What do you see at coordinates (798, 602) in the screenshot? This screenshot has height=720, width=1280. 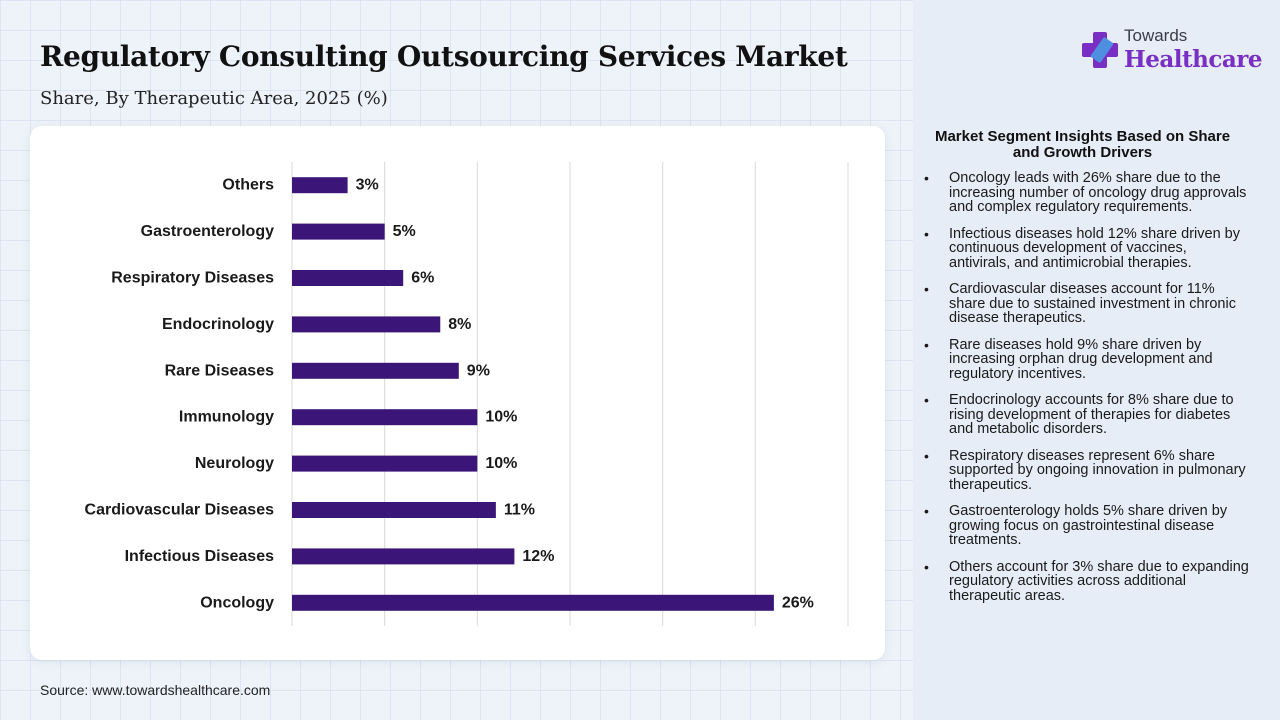 I see `data-label: 26%` at bounding box center [798, 602].